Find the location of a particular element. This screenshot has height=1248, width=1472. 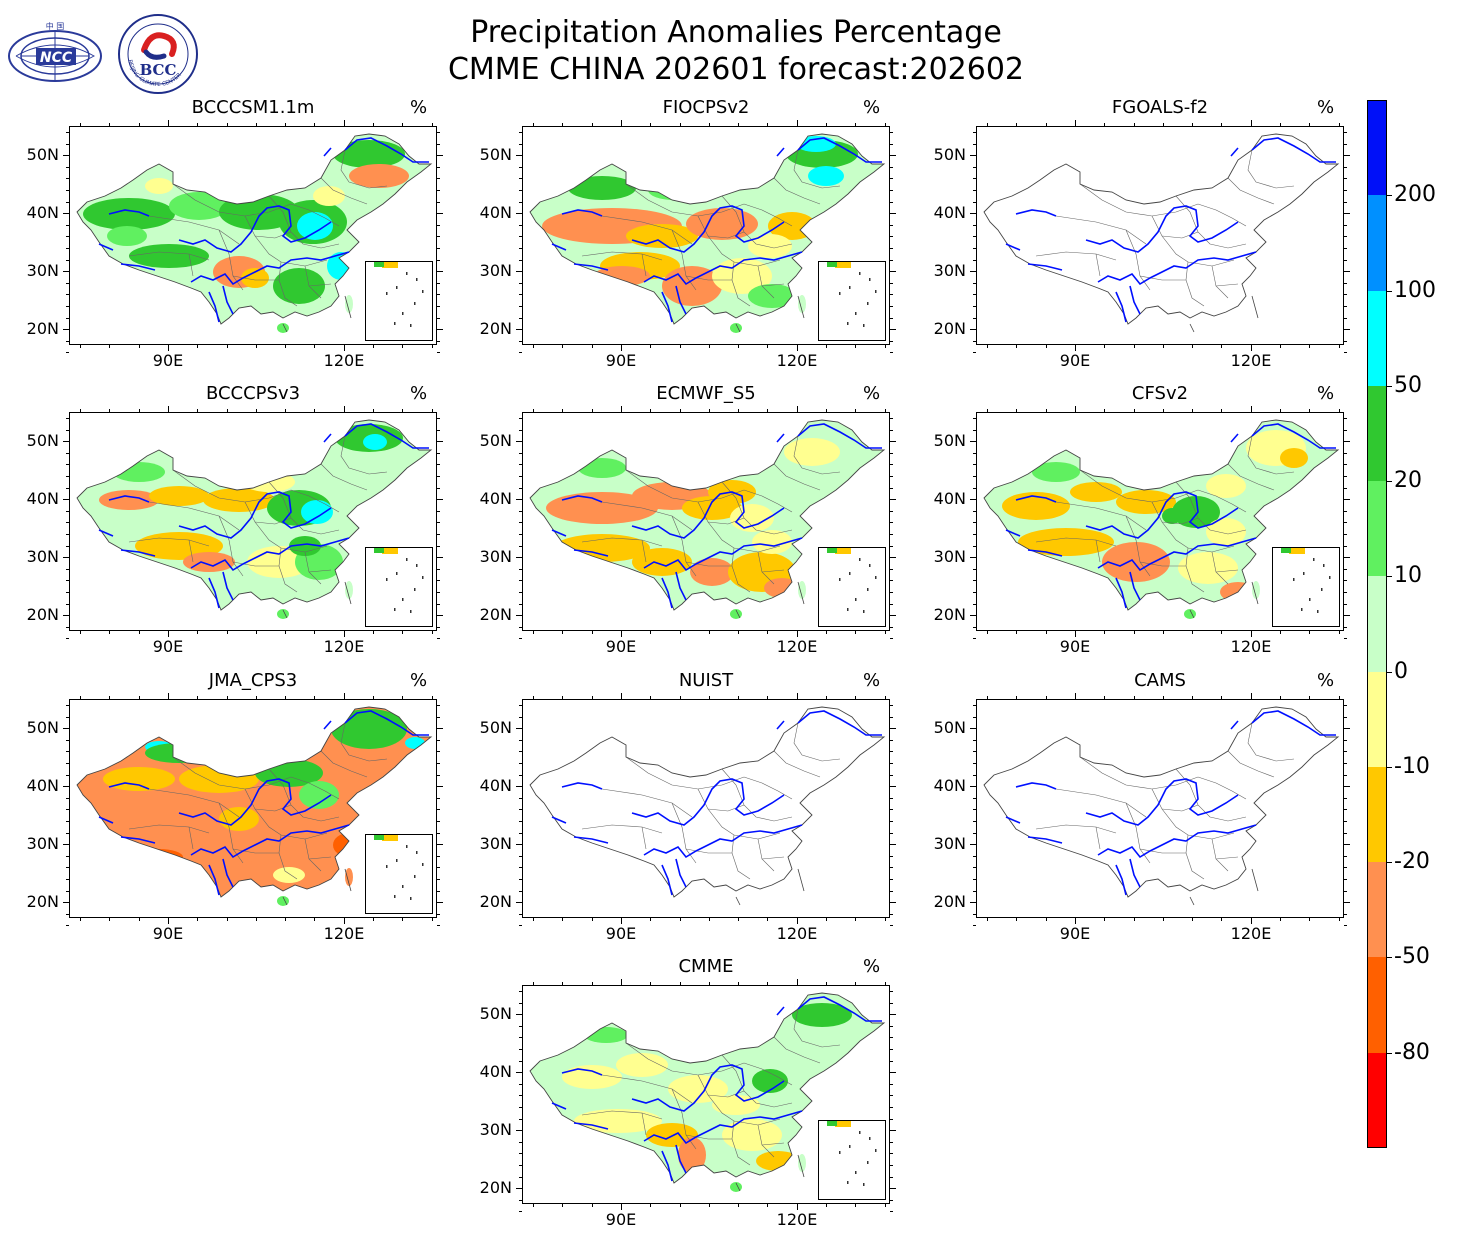

colorbar-swatch is located at coordinates (1377, 529).